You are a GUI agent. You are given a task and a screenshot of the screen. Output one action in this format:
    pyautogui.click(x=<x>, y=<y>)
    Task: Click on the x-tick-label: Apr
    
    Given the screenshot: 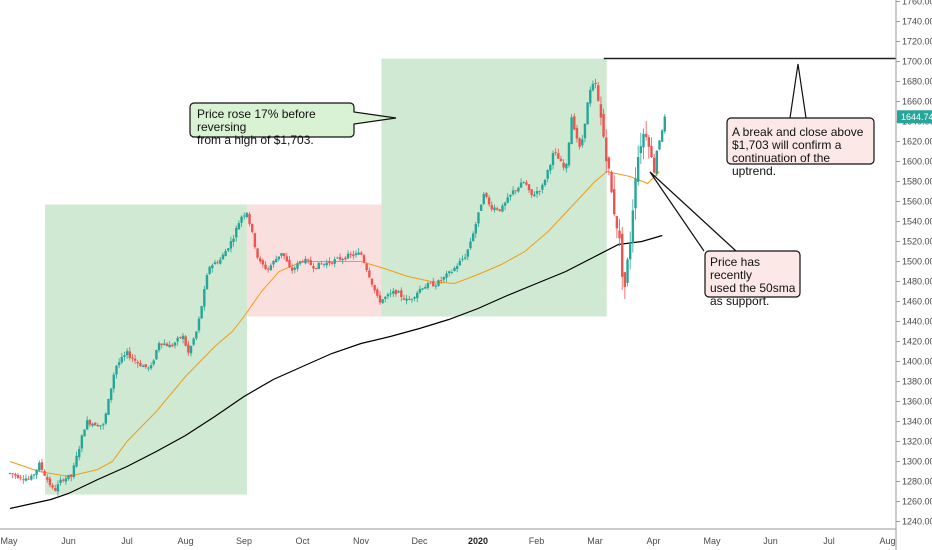 What is the action you would take?
    pyautogui.click(x=653, y=541)
    